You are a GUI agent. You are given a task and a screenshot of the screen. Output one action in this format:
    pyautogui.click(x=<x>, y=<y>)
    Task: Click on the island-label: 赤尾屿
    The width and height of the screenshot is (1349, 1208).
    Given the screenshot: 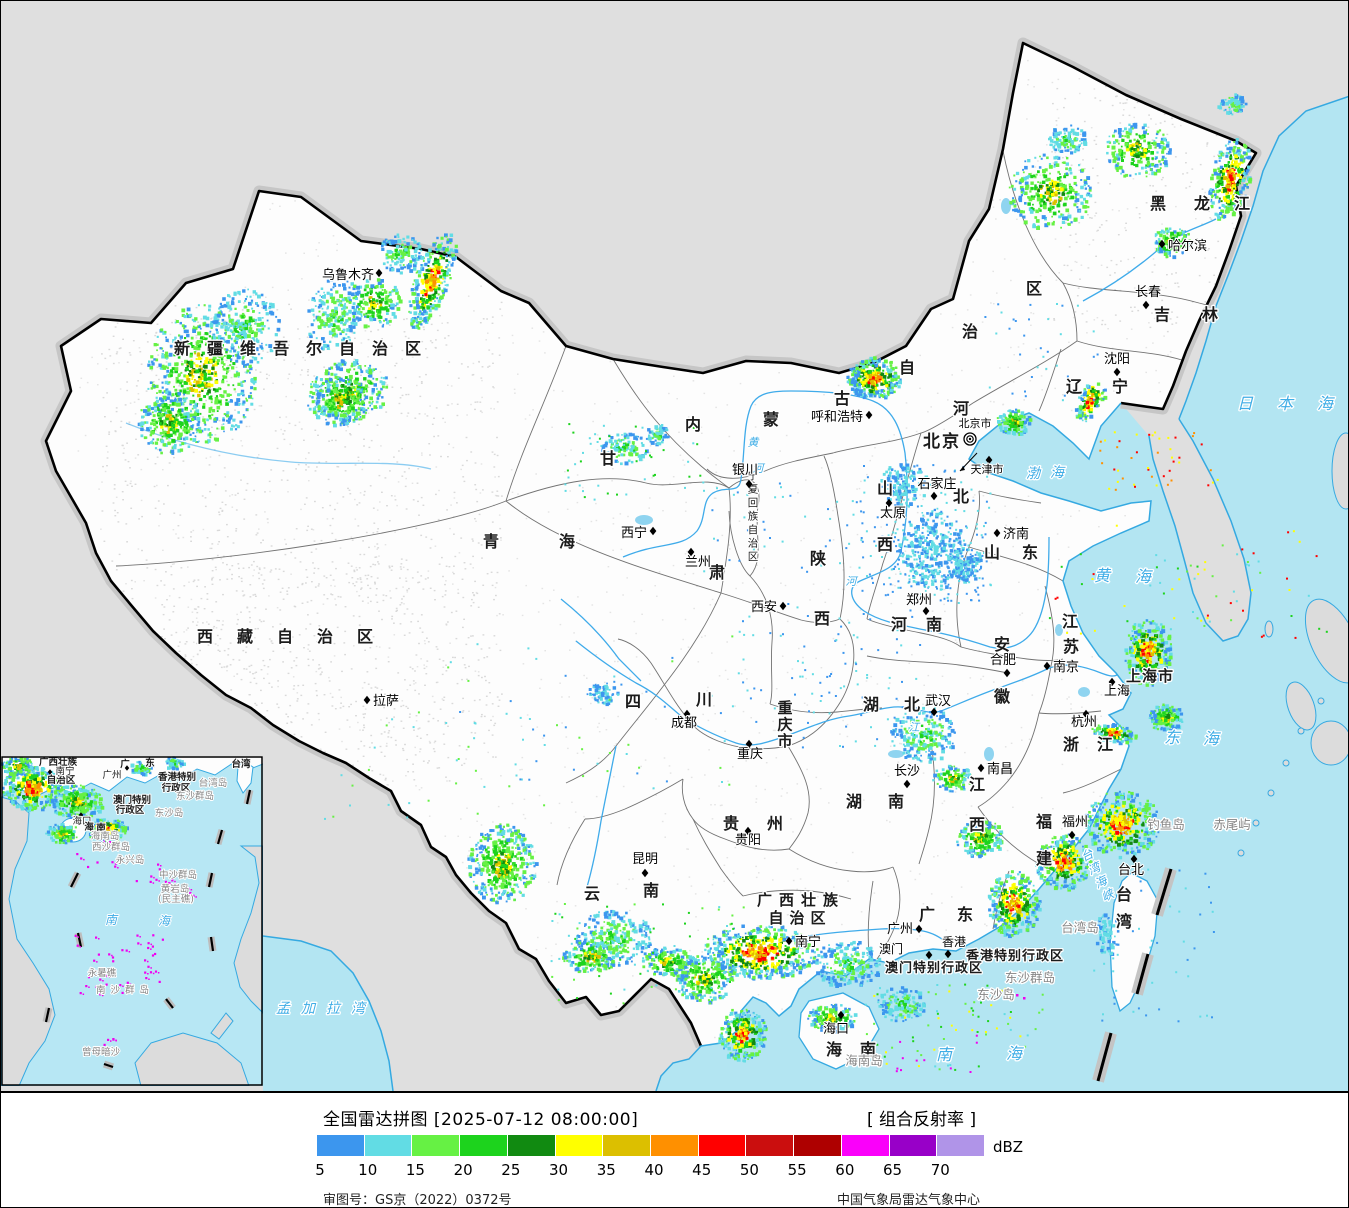 What is the action you would take?
    pyautogui.click(x=1232, y=824)
    